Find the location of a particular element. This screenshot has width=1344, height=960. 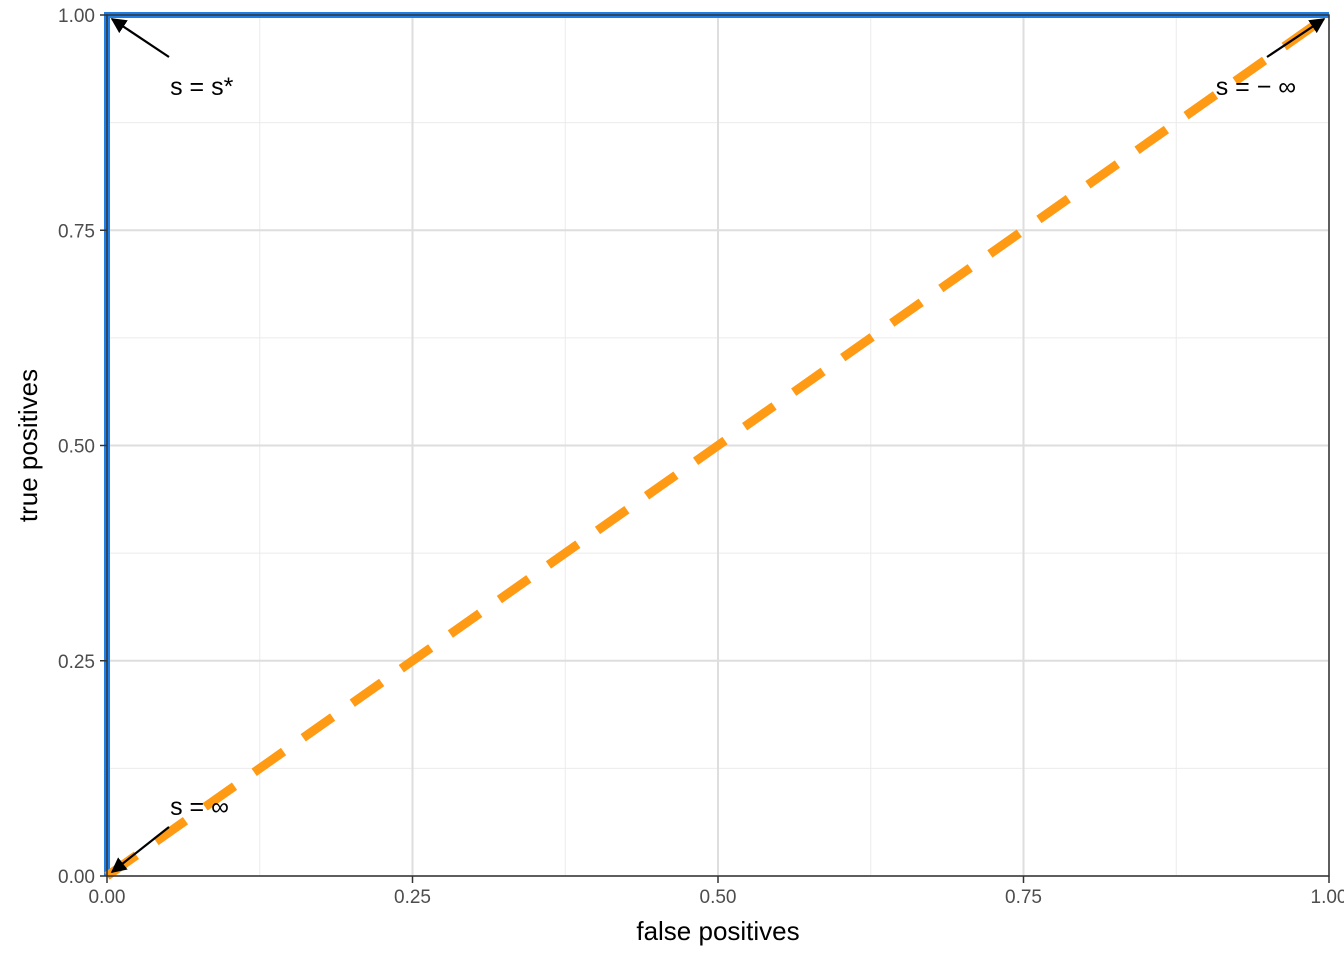

x-axis-title: false positives is located at coordinates (717, 931).